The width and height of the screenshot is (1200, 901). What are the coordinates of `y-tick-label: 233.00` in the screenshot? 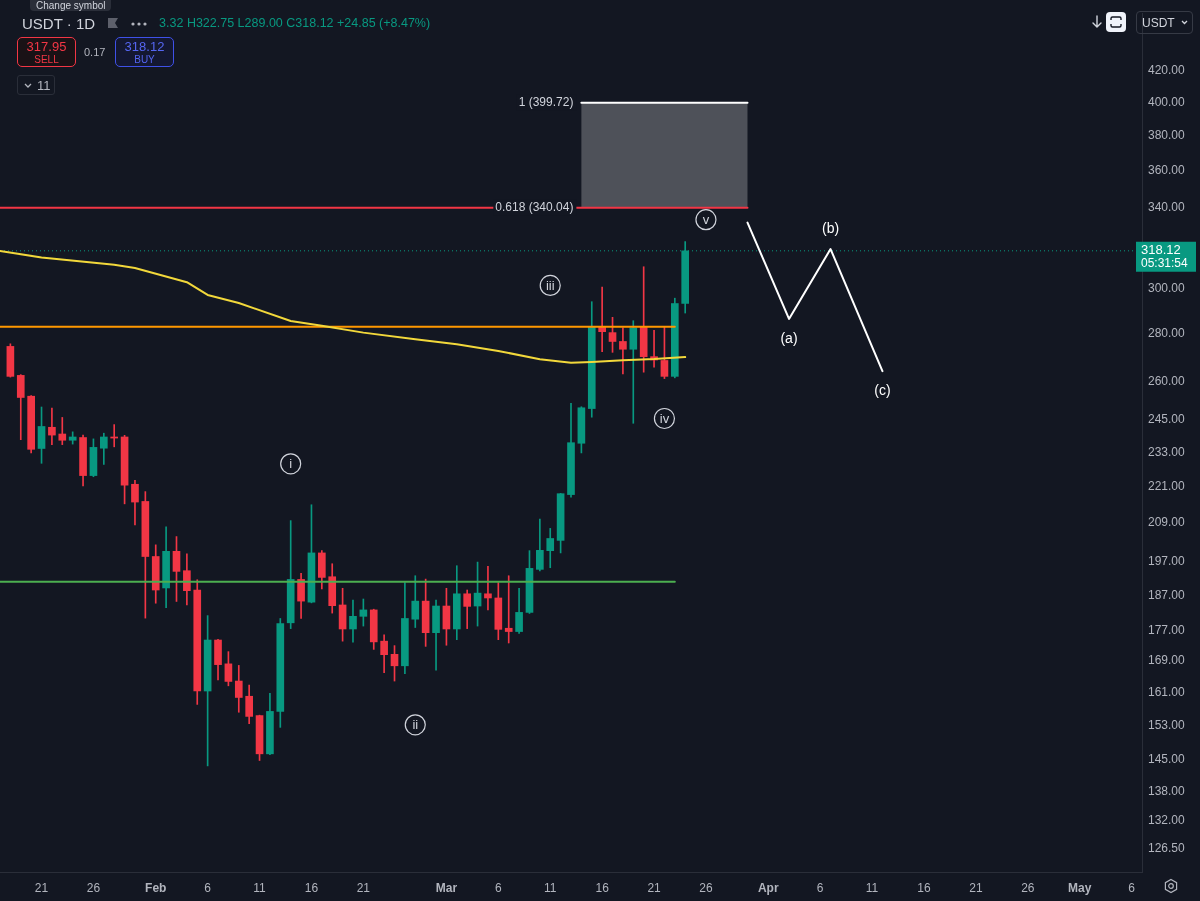 It's located at (1167, 451).